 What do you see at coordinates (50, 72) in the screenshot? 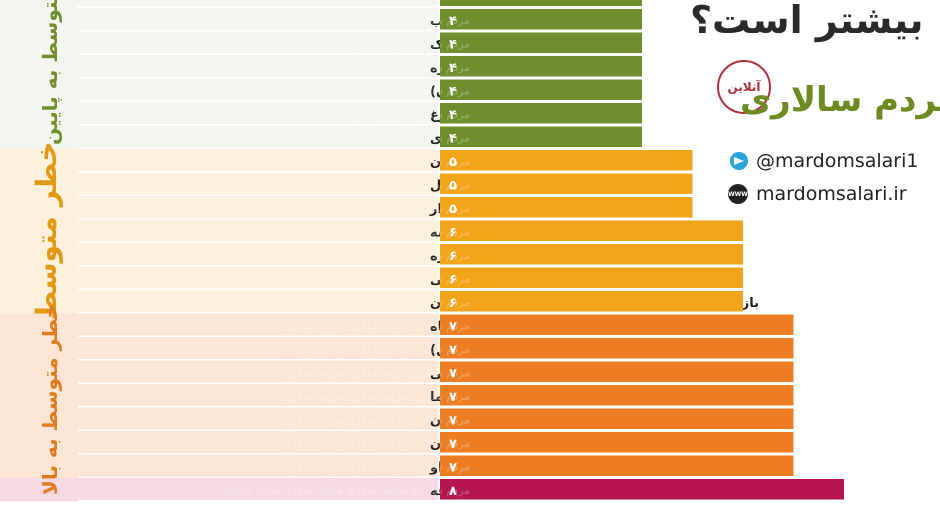
I see `group-label-low: خطر متوسط به پایین` at bounding box center [50, 72].